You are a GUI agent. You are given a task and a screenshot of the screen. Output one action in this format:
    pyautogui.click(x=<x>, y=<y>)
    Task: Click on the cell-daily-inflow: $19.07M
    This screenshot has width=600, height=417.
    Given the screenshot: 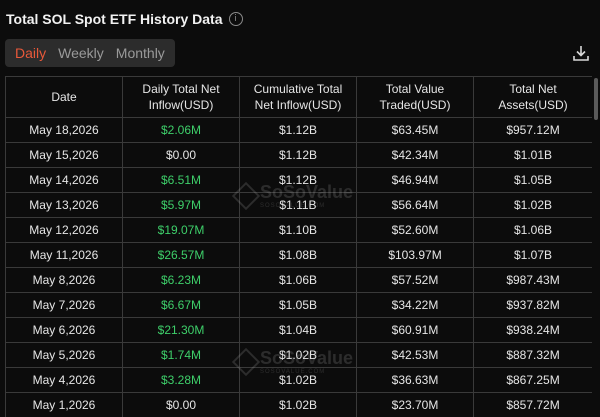 What is the action you would take?
    pyautogui.click(x=181, y=230)
    